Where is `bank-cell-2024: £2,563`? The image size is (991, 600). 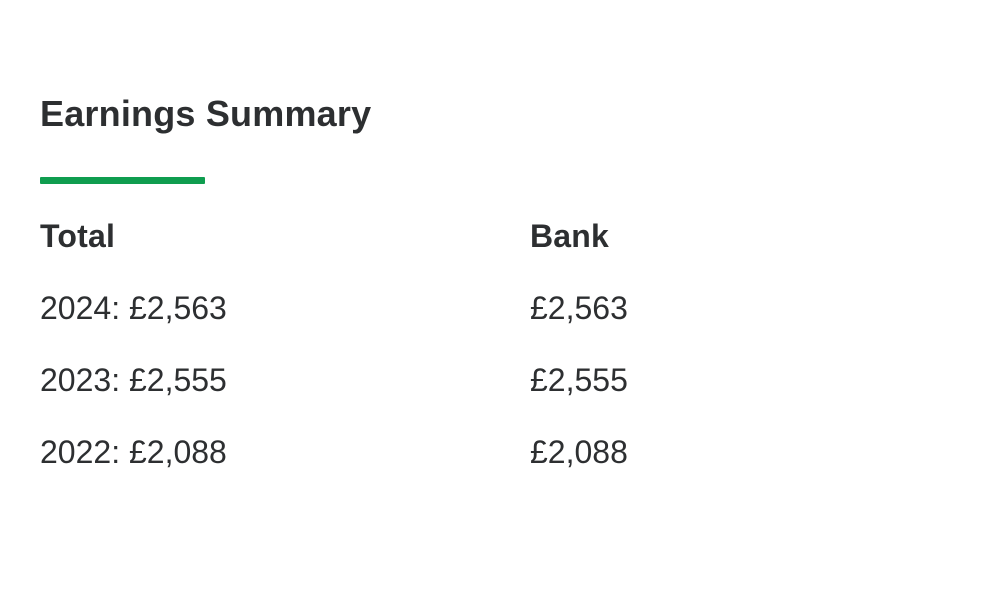
bank-cell-2024: £2,563 is located at coordinates (579, 308).